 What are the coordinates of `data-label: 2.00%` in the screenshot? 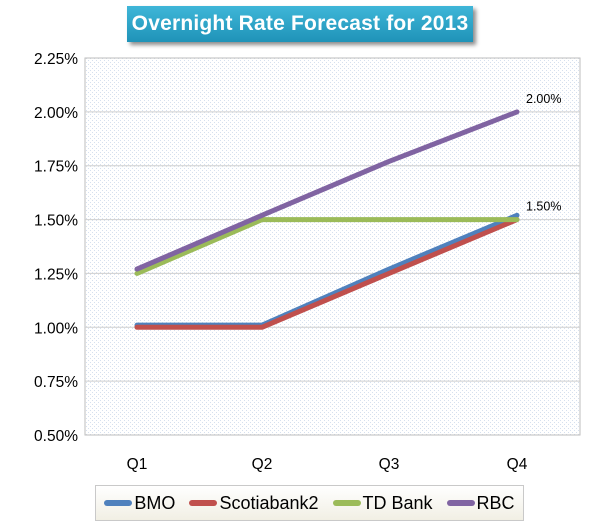 It's located at (543, 99).